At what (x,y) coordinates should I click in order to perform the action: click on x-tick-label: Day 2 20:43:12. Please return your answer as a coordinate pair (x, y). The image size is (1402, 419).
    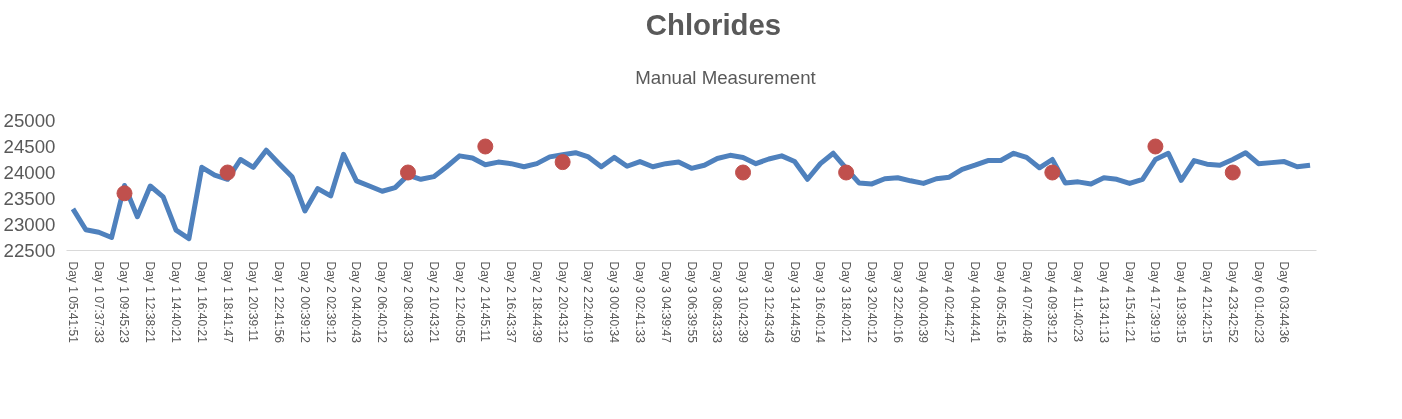
    Looking at the image, I should click on (562, 302).